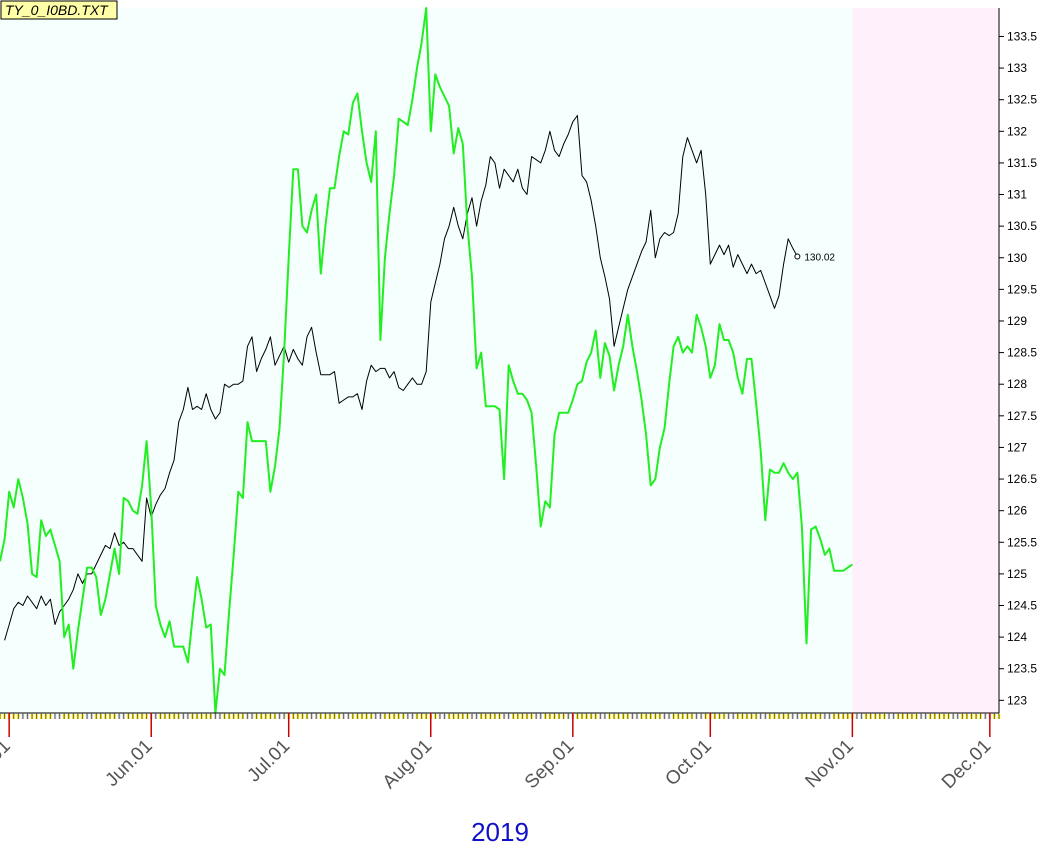 This screenshot has width=1063, height=849. I want to click on y-tick-label: 133, so click(1017, 68).